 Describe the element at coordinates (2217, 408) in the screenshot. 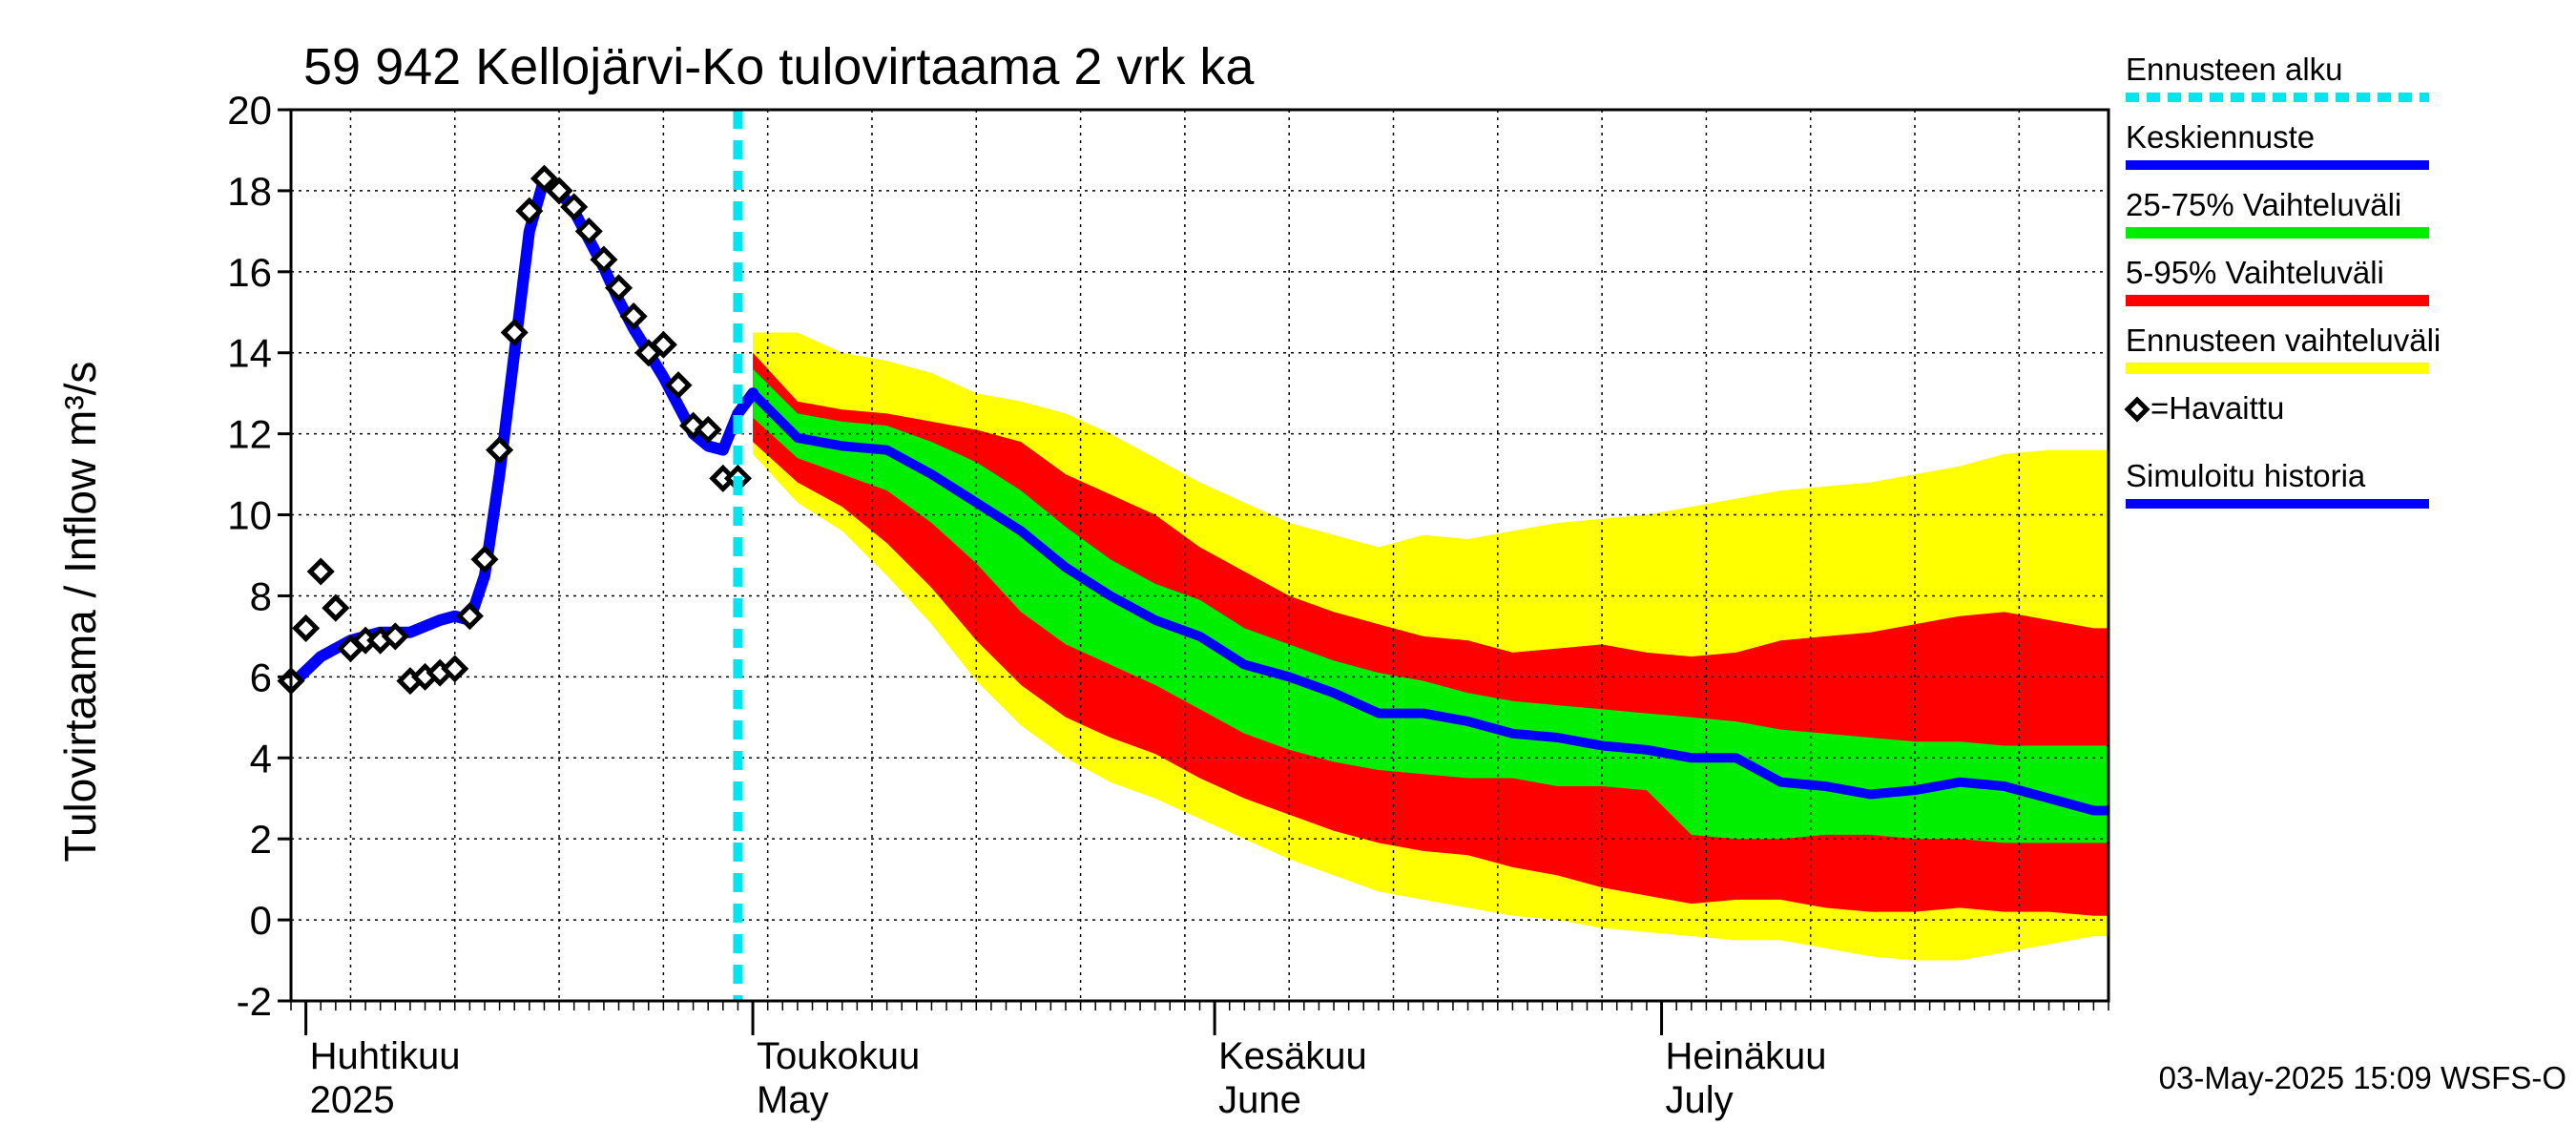

I see `legend-label: =Havaittu` at that location.